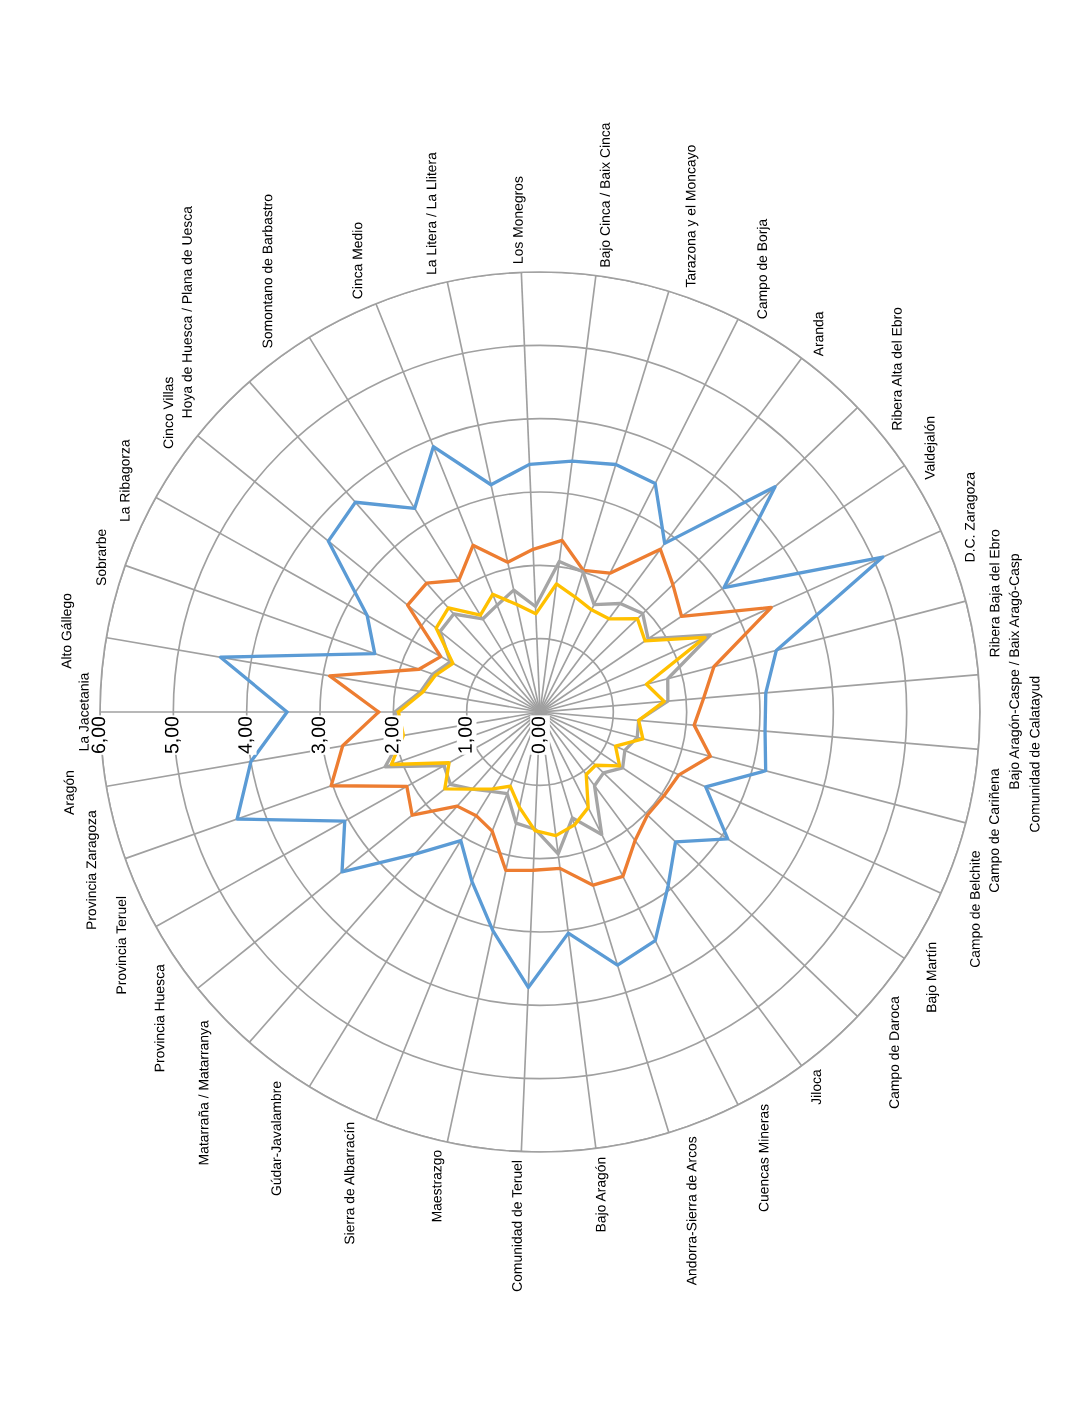 Image resolution: width=1080 pixels, height=1416 pixels. I want to click on spoke-label: Ribera Alta del Ebro, so click(896, 368).